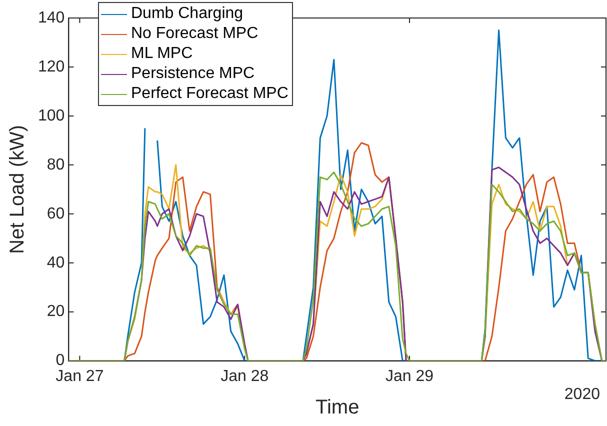  Describe the element at coordinates (162, 54) in the screenshot. I see `legend-label: ML MPC` at that location.